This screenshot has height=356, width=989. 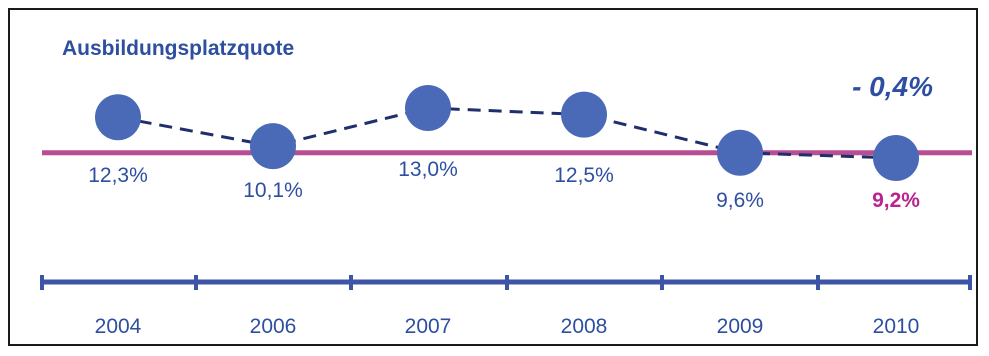 I want to click on data-label: 9,2%, so click(x=896, y=200).